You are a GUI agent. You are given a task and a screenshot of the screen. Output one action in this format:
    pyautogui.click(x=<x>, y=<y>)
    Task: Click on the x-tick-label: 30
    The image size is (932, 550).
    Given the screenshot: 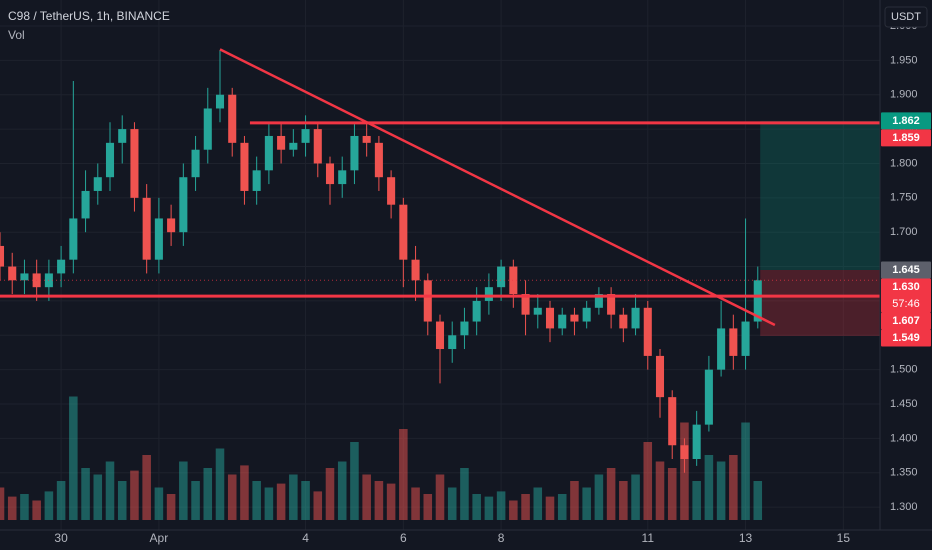 What is the action you would take?
    pyautogui.click(x=61, y=538)
    